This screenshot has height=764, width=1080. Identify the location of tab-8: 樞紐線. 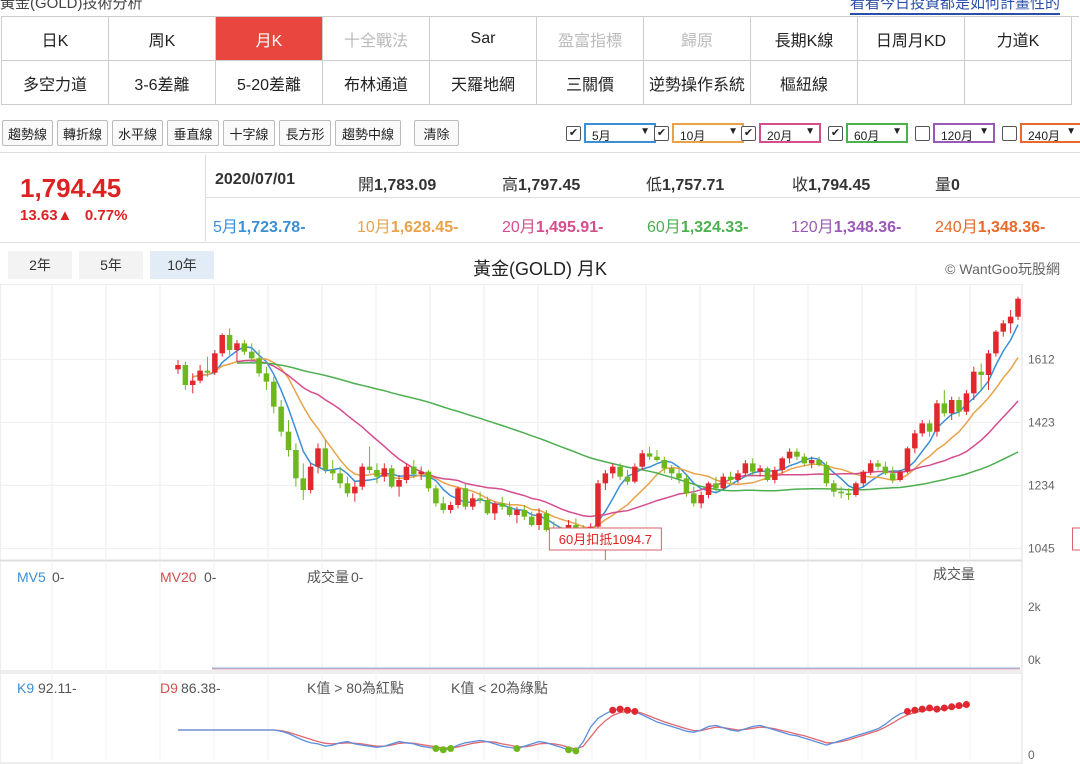
(804, 83).